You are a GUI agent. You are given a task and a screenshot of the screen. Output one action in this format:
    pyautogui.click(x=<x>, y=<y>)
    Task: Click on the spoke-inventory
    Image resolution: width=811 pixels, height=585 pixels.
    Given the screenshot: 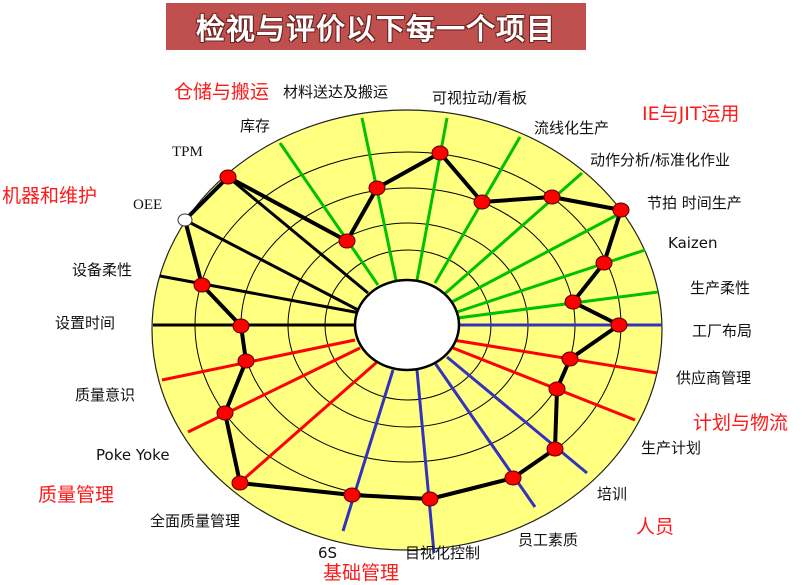 What is the action you would take?
    pyautogui.click(x=329, y=214)
    